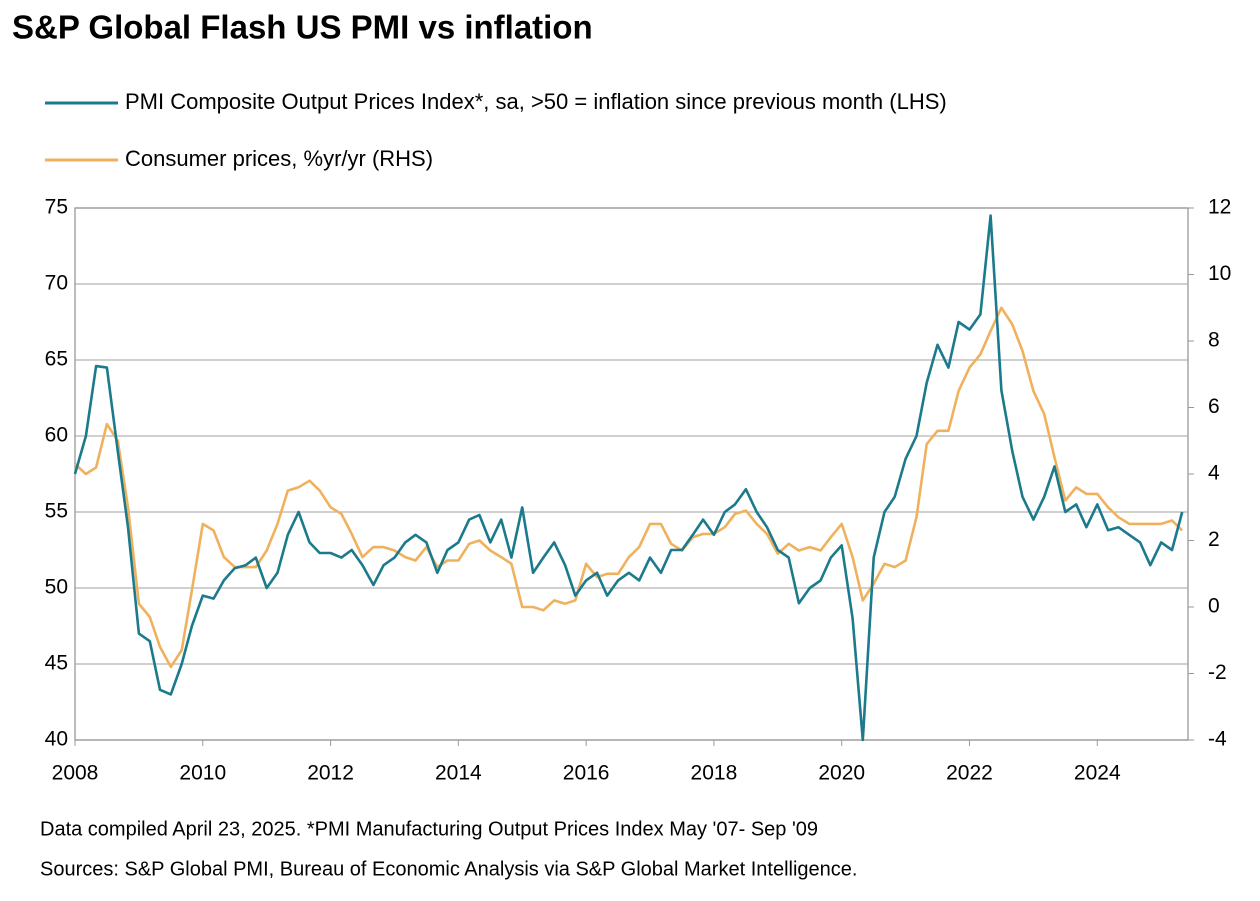 This screenshot has height=901, width=1260. Describe the element at coordinates (56, 739) in the screenshot. I see `y-tick-label: 40` at that location.